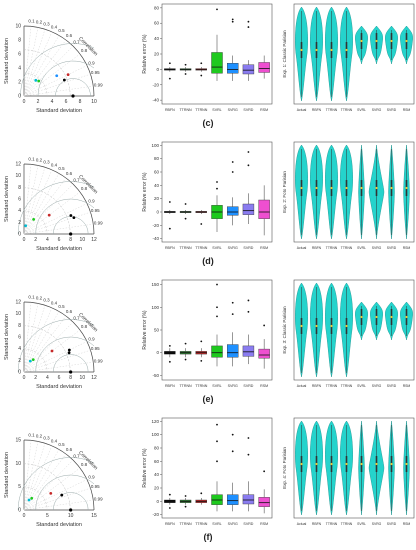 Image resolution: width=416 pixels, height=550 pixels. What do you see at coordinates (284, 468) in the screenshot?
I see `violin-y-label: Exp. 4: Foto Parisian` at bounding box center [284, 468].